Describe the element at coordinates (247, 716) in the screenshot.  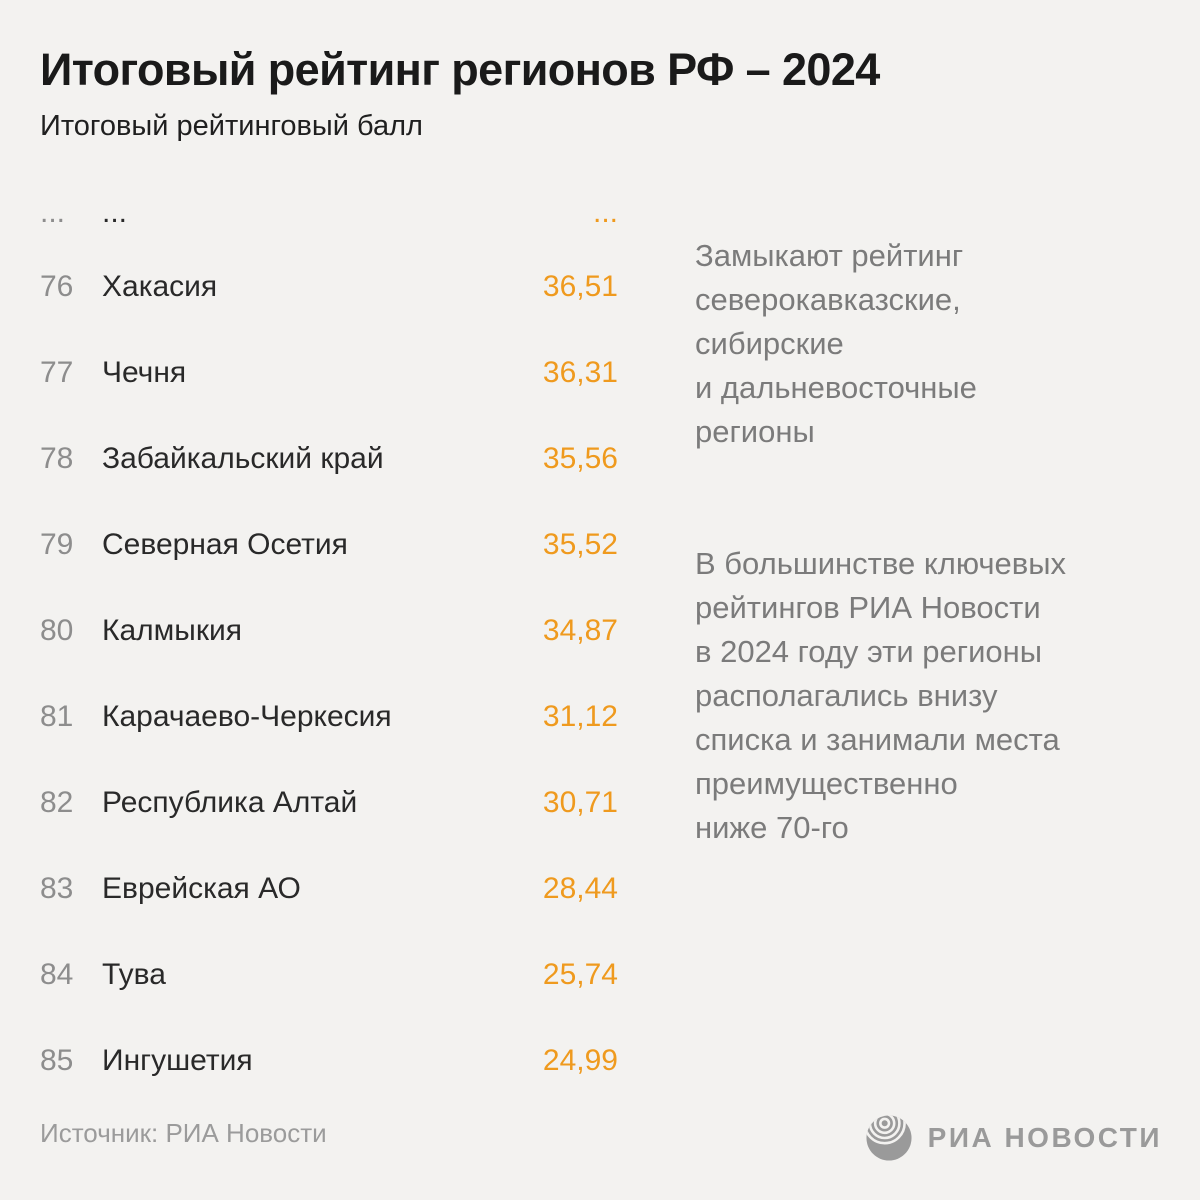
I see `row-region: Карачаево-Черкесия` at that location.